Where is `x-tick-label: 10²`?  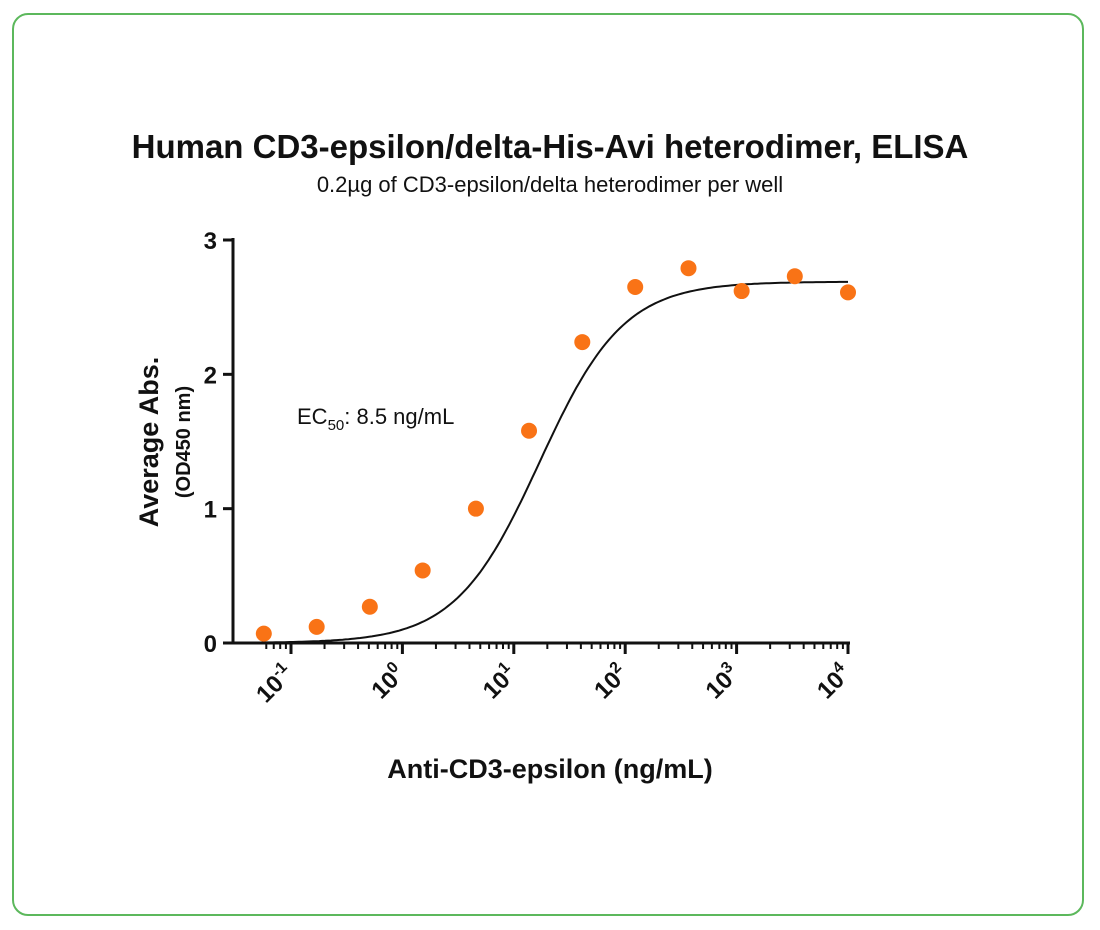
x-tick-label: 10² is located at coordinates (611, 682).